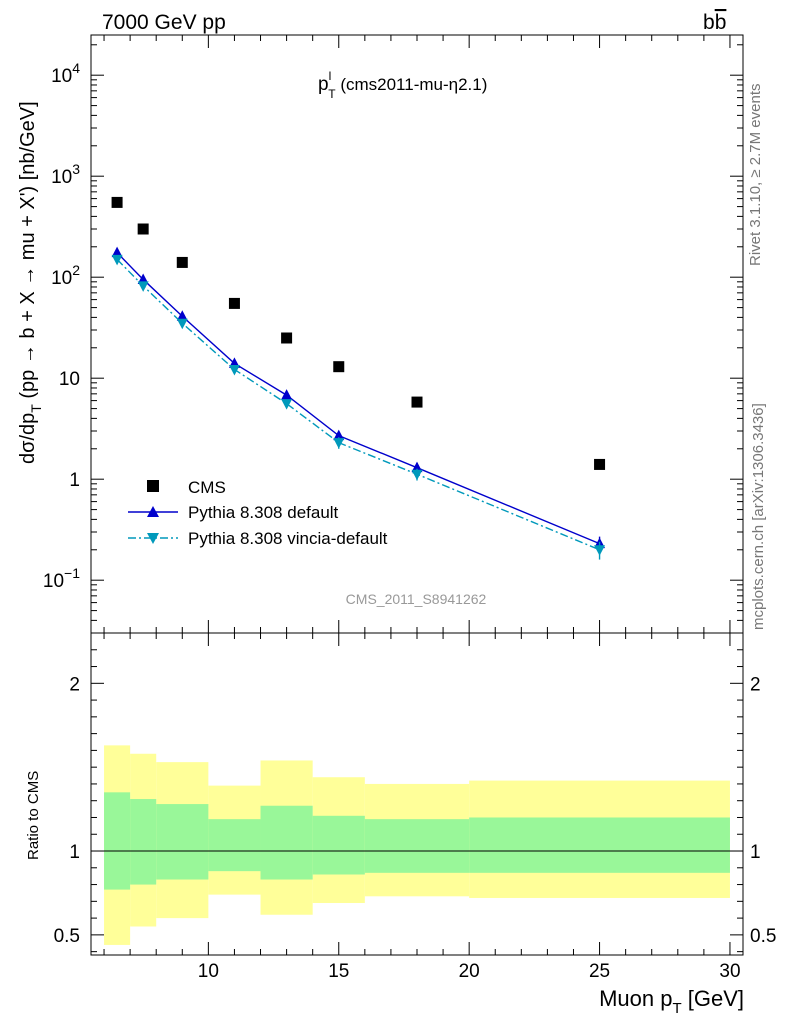  I want to click on ratio-y-tick-label-right: 0.5, so click(763, 936).